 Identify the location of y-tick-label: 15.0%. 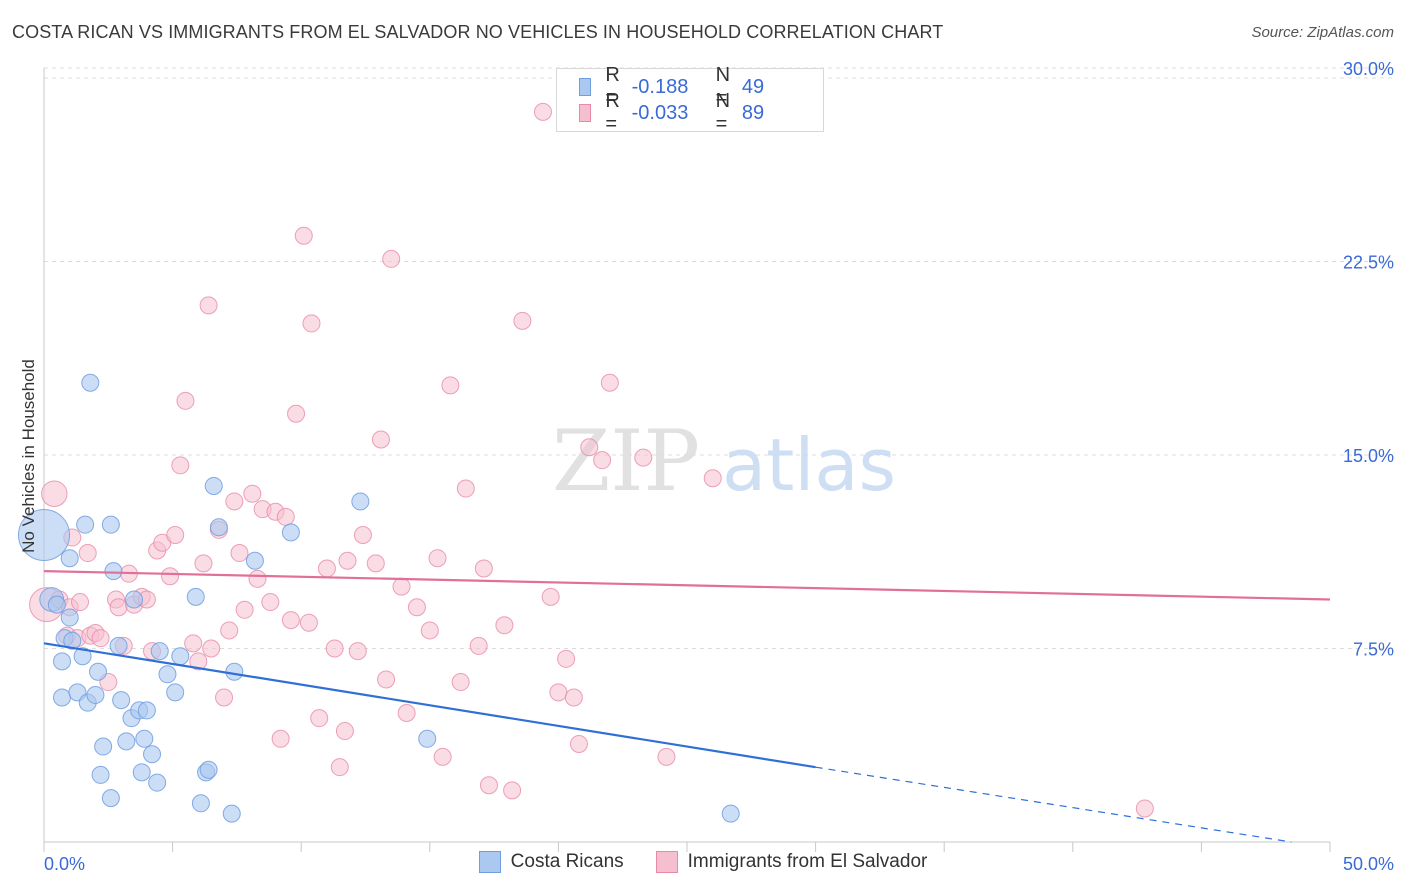
(1368, 456).